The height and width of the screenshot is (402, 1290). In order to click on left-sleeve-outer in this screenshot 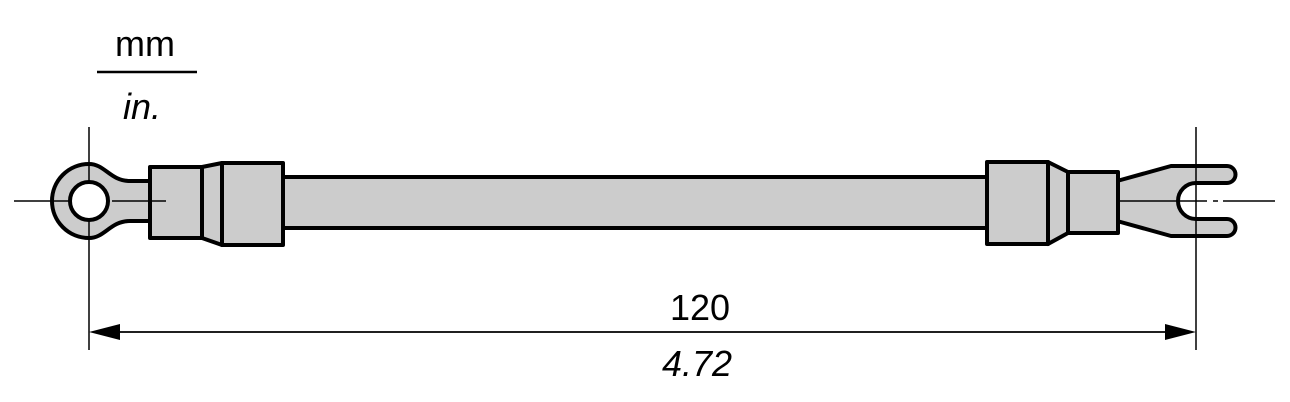, I will do `click(252, 204)`.